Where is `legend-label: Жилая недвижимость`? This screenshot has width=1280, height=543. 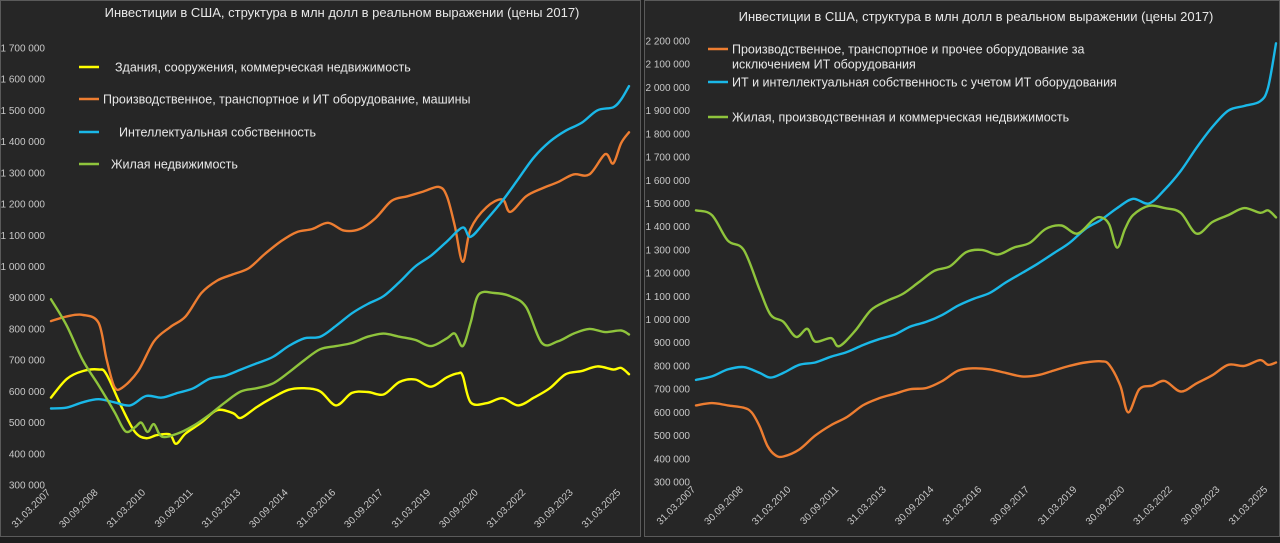
legend-label: Жилая недвижимость is located at coordinates (174, 165).